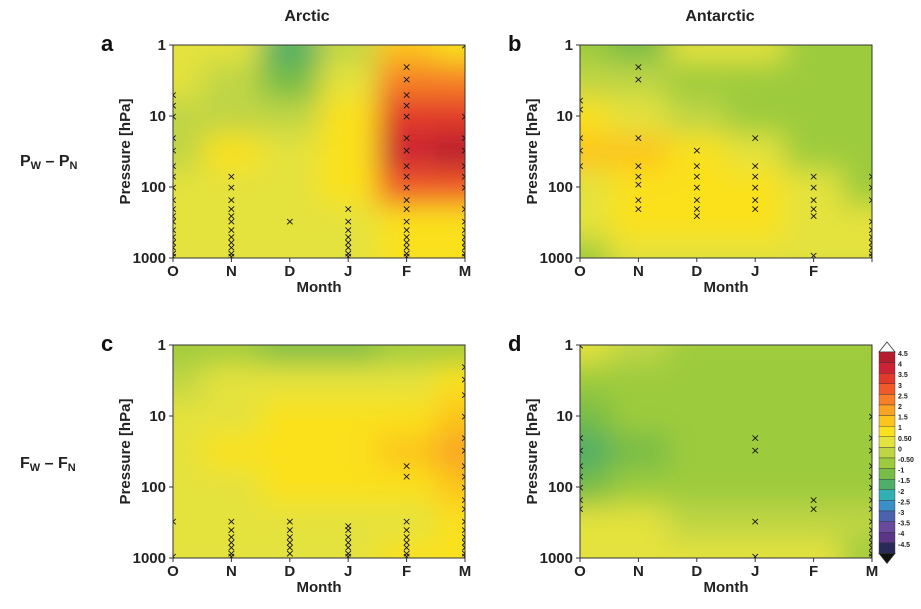 The height and width of the screenshot is (609, 921). What do you see at coordinates (125, 452) in the screenshot?
I see `y-axis-label: Pressure [hPa]` at bounding box center [125, 452].